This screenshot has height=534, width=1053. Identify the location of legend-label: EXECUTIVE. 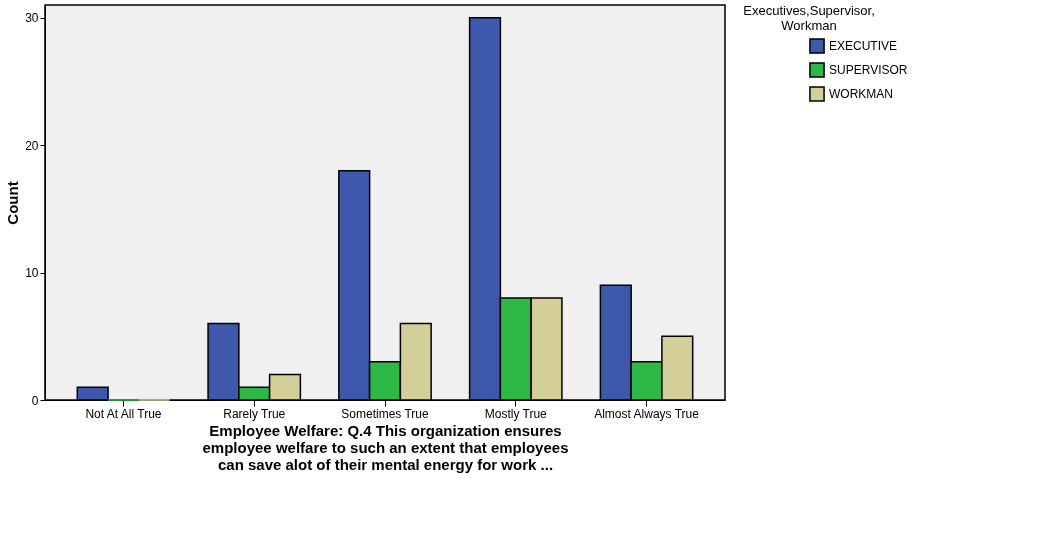
(863, 46).